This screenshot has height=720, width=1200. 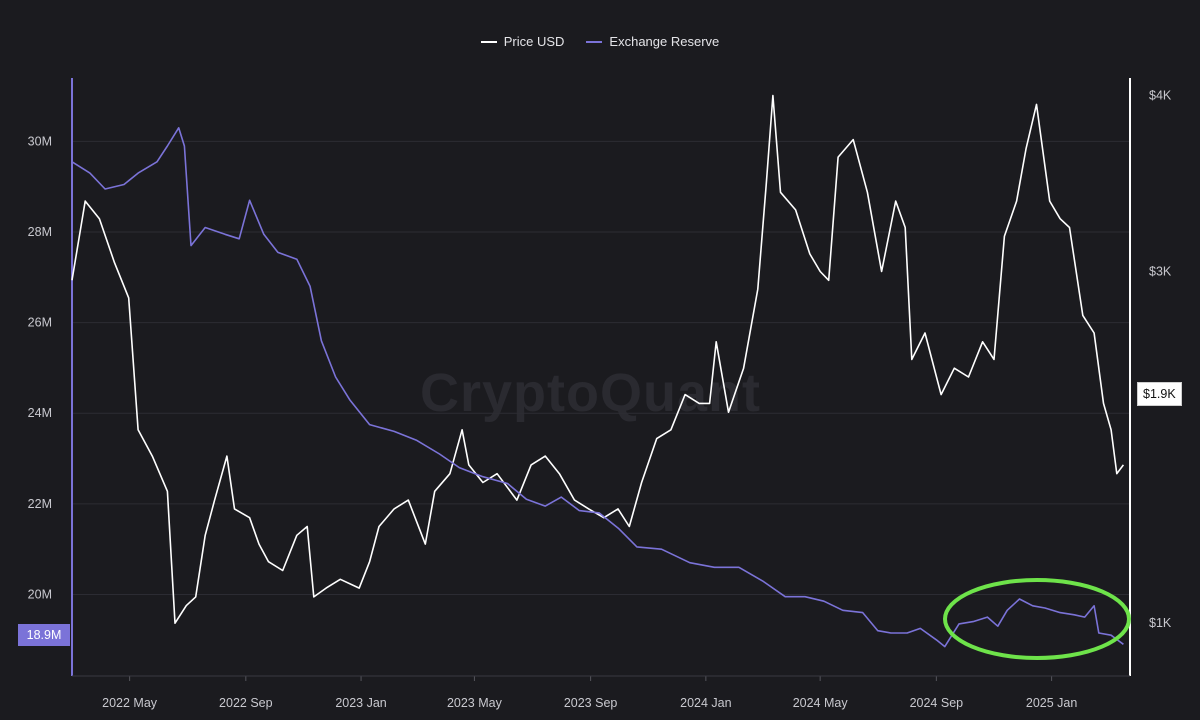 What do you see at coordinates (40, 141) in the screenshot?
I see `y-left-tick-label: 30M` at bounding box center [40, 141].